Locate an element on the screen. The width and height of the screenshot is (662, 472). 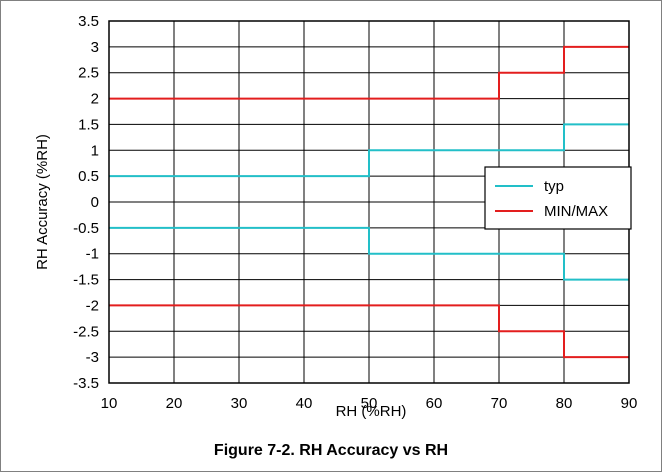
y-tick-label: -1.5 is located at coordinates (86, 280).